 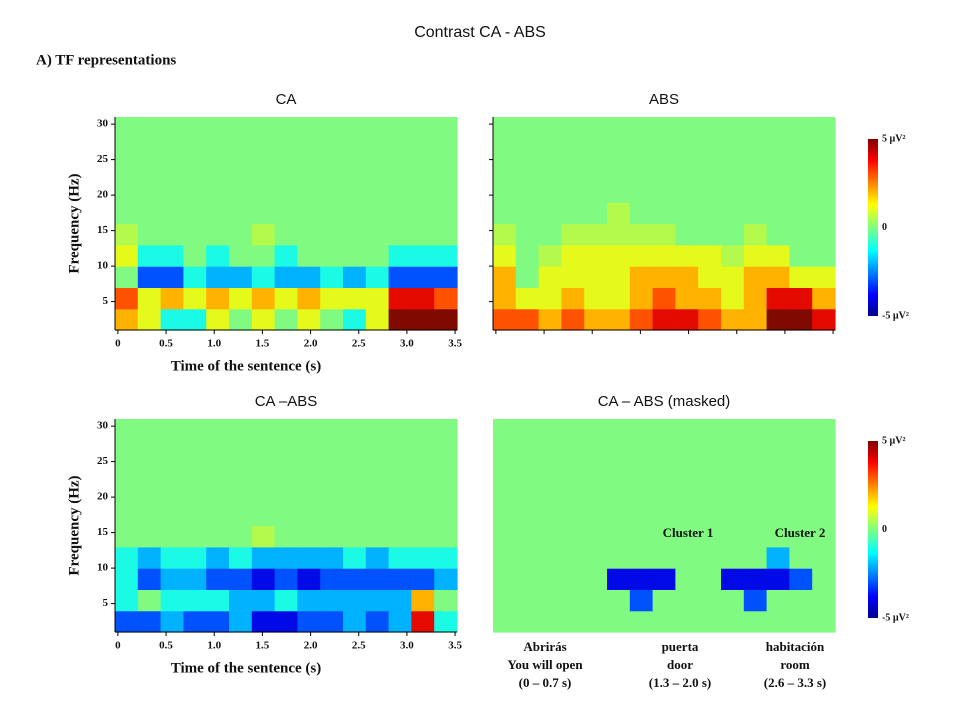 I want to click on word-label: Abrirás, so click(x=544, y=646).